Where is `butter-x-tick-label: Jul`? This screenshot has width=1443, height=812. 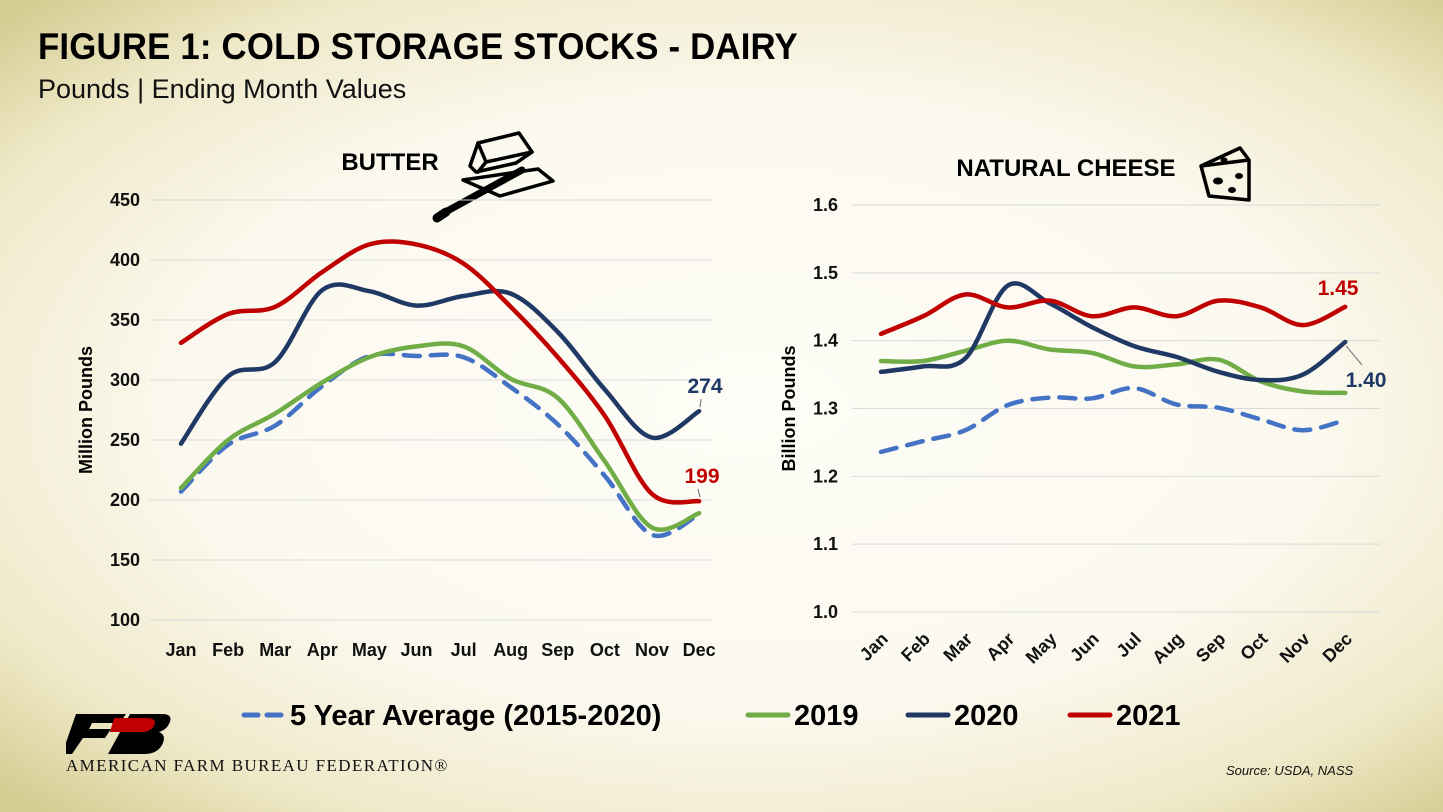
butter-x-tick-label: Jul is located at coordinates (464, 650).